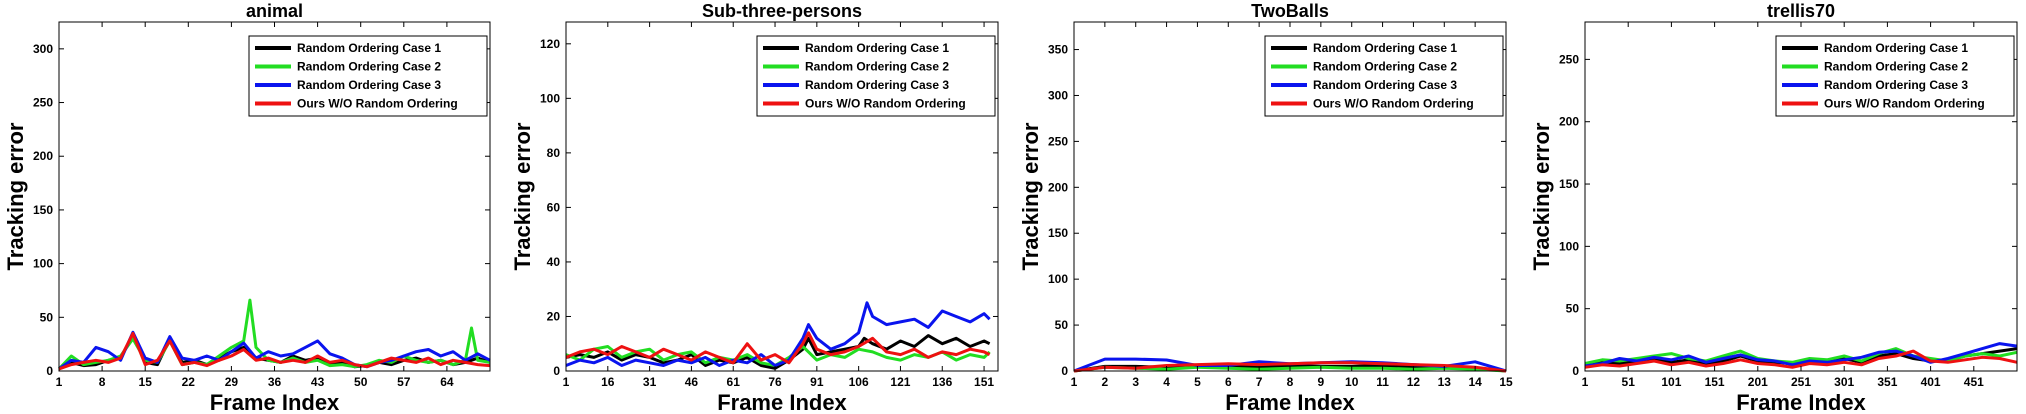 The width and height of the screenshot is (2026, 414). What do you see at coordinates (900, 382) in the screenshot?
I see `x-tick-label: 121` at bounding box center [900, 382].